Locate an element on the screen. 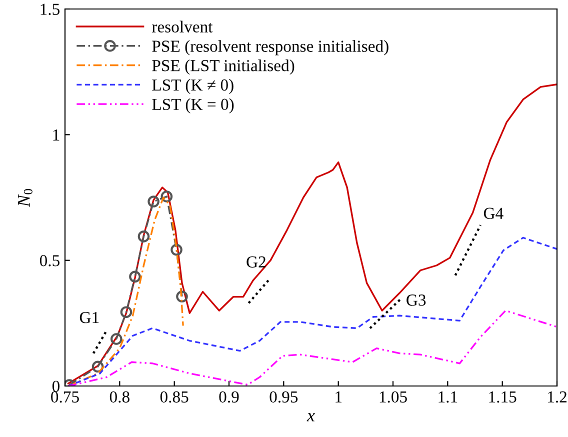 The width and height of the screenshot is (568, 437). legend-label: PSE (LST initialised) is located at coordinates (223, 67).